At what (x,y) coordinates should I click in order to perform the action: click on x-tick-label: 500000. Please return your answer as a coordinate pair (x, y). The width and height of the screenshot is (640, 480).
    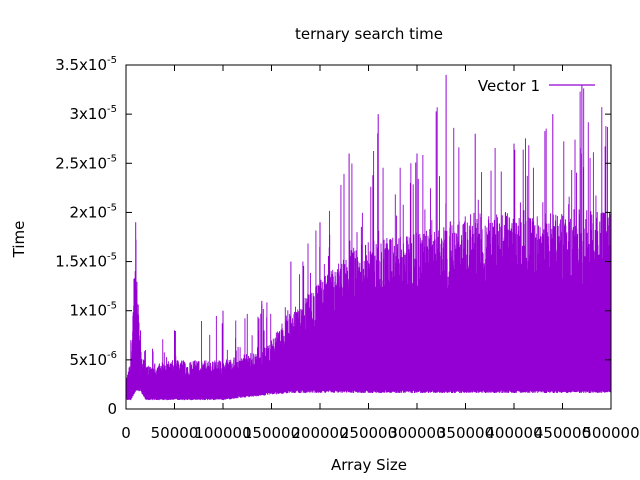
    Looking at the image, I should click on (610, 433).